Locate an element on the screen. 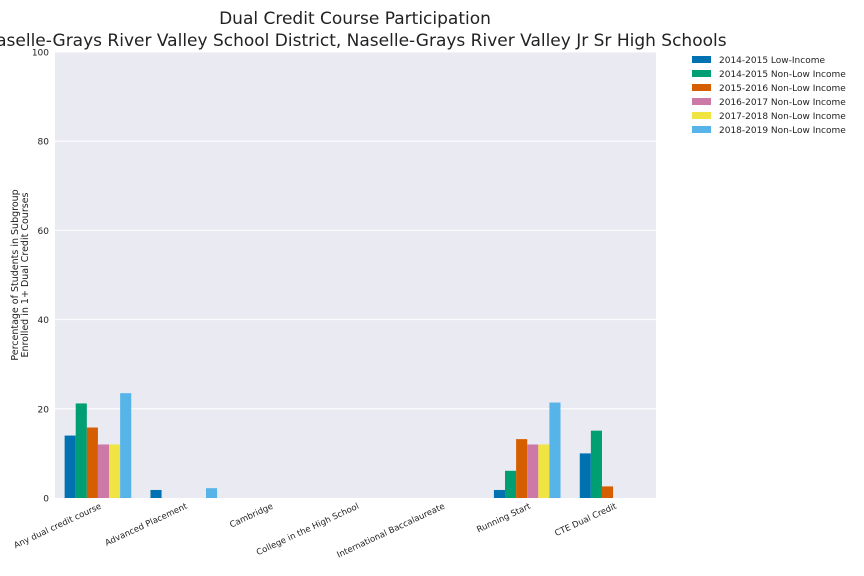  y-tick-label: 100 is located at coordinates (40, 54).